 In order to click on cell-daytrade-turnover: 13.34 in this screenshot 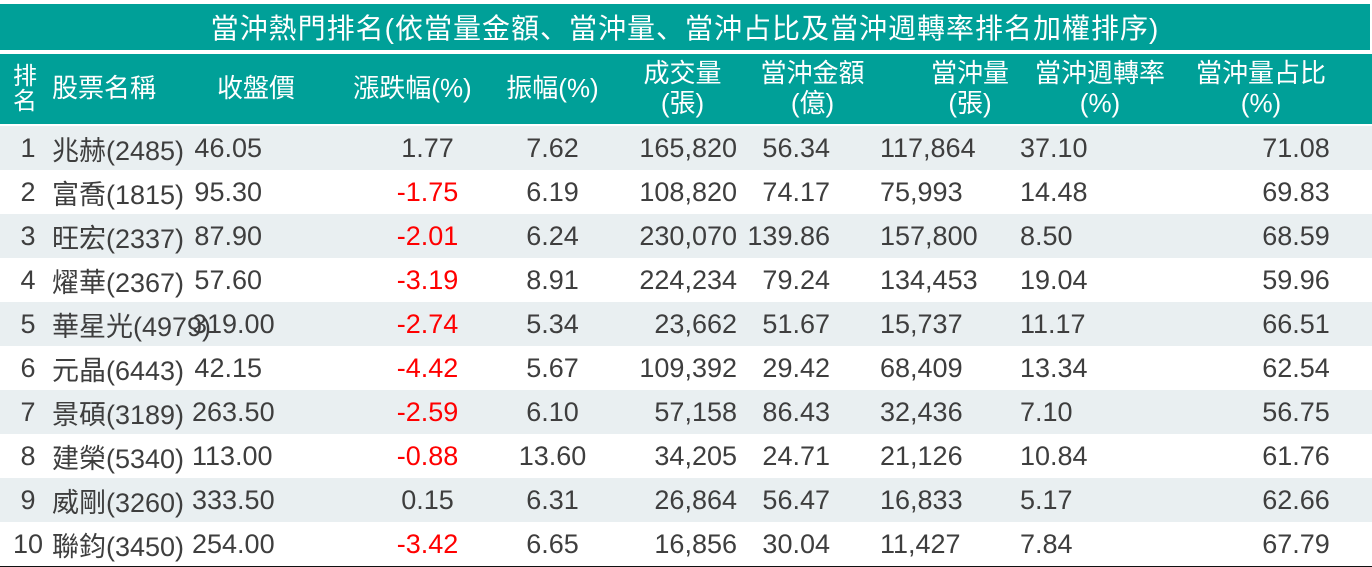, I will do `click(1100, 368)`.